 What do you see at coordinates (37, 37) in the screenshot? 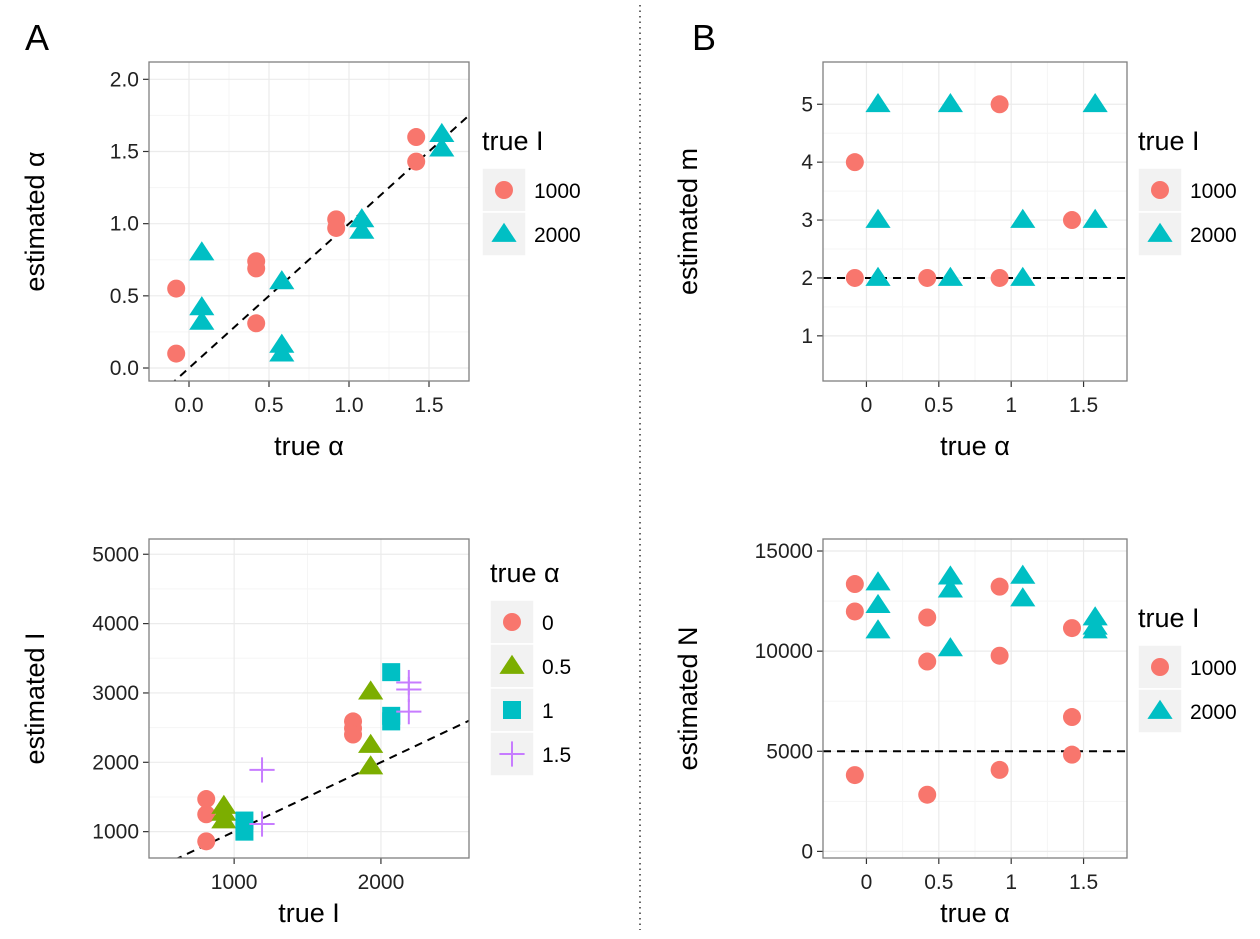
I see `panel-label-a: A` at bounding box center [37, 37].